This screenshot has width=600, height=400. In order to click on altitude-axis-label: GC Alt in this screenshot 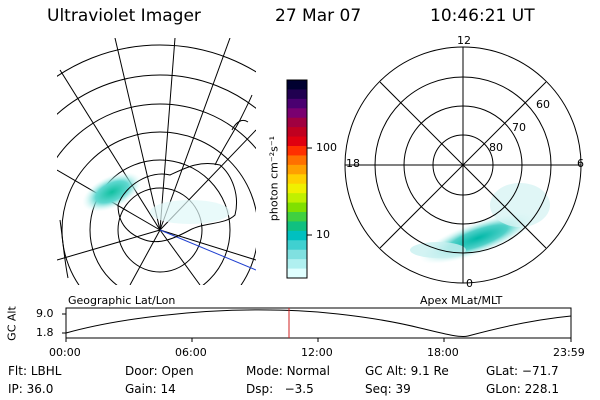, I will do `click(12, 323)`.